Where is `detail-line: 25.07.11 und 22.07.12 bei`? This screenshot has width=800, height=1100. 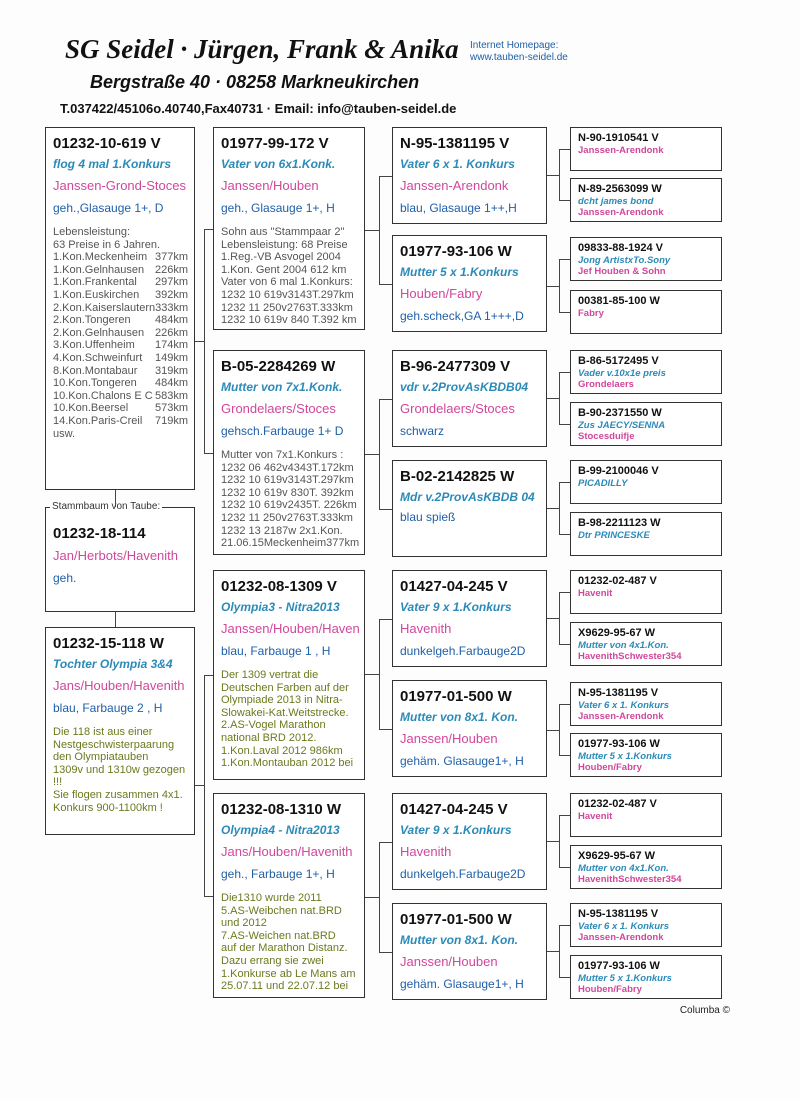 detail-line: 25.07.11 und 22.07.12 bei is located at coordinates (285, 986).